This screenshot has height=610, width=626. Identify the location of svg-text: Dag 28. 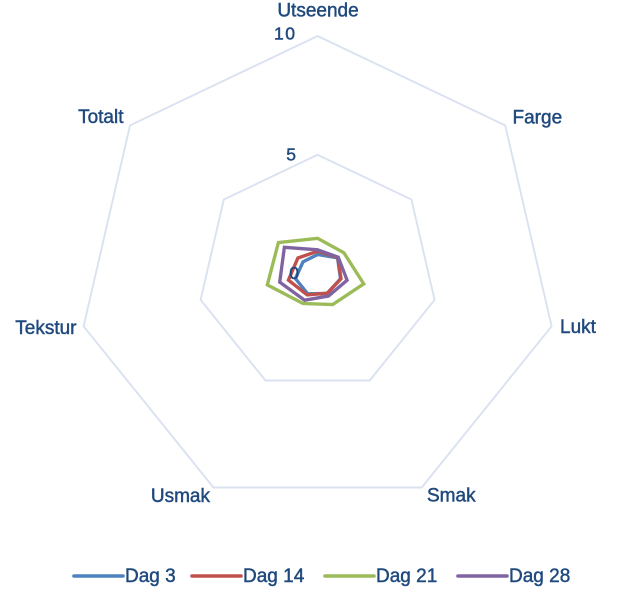
(539, 576).